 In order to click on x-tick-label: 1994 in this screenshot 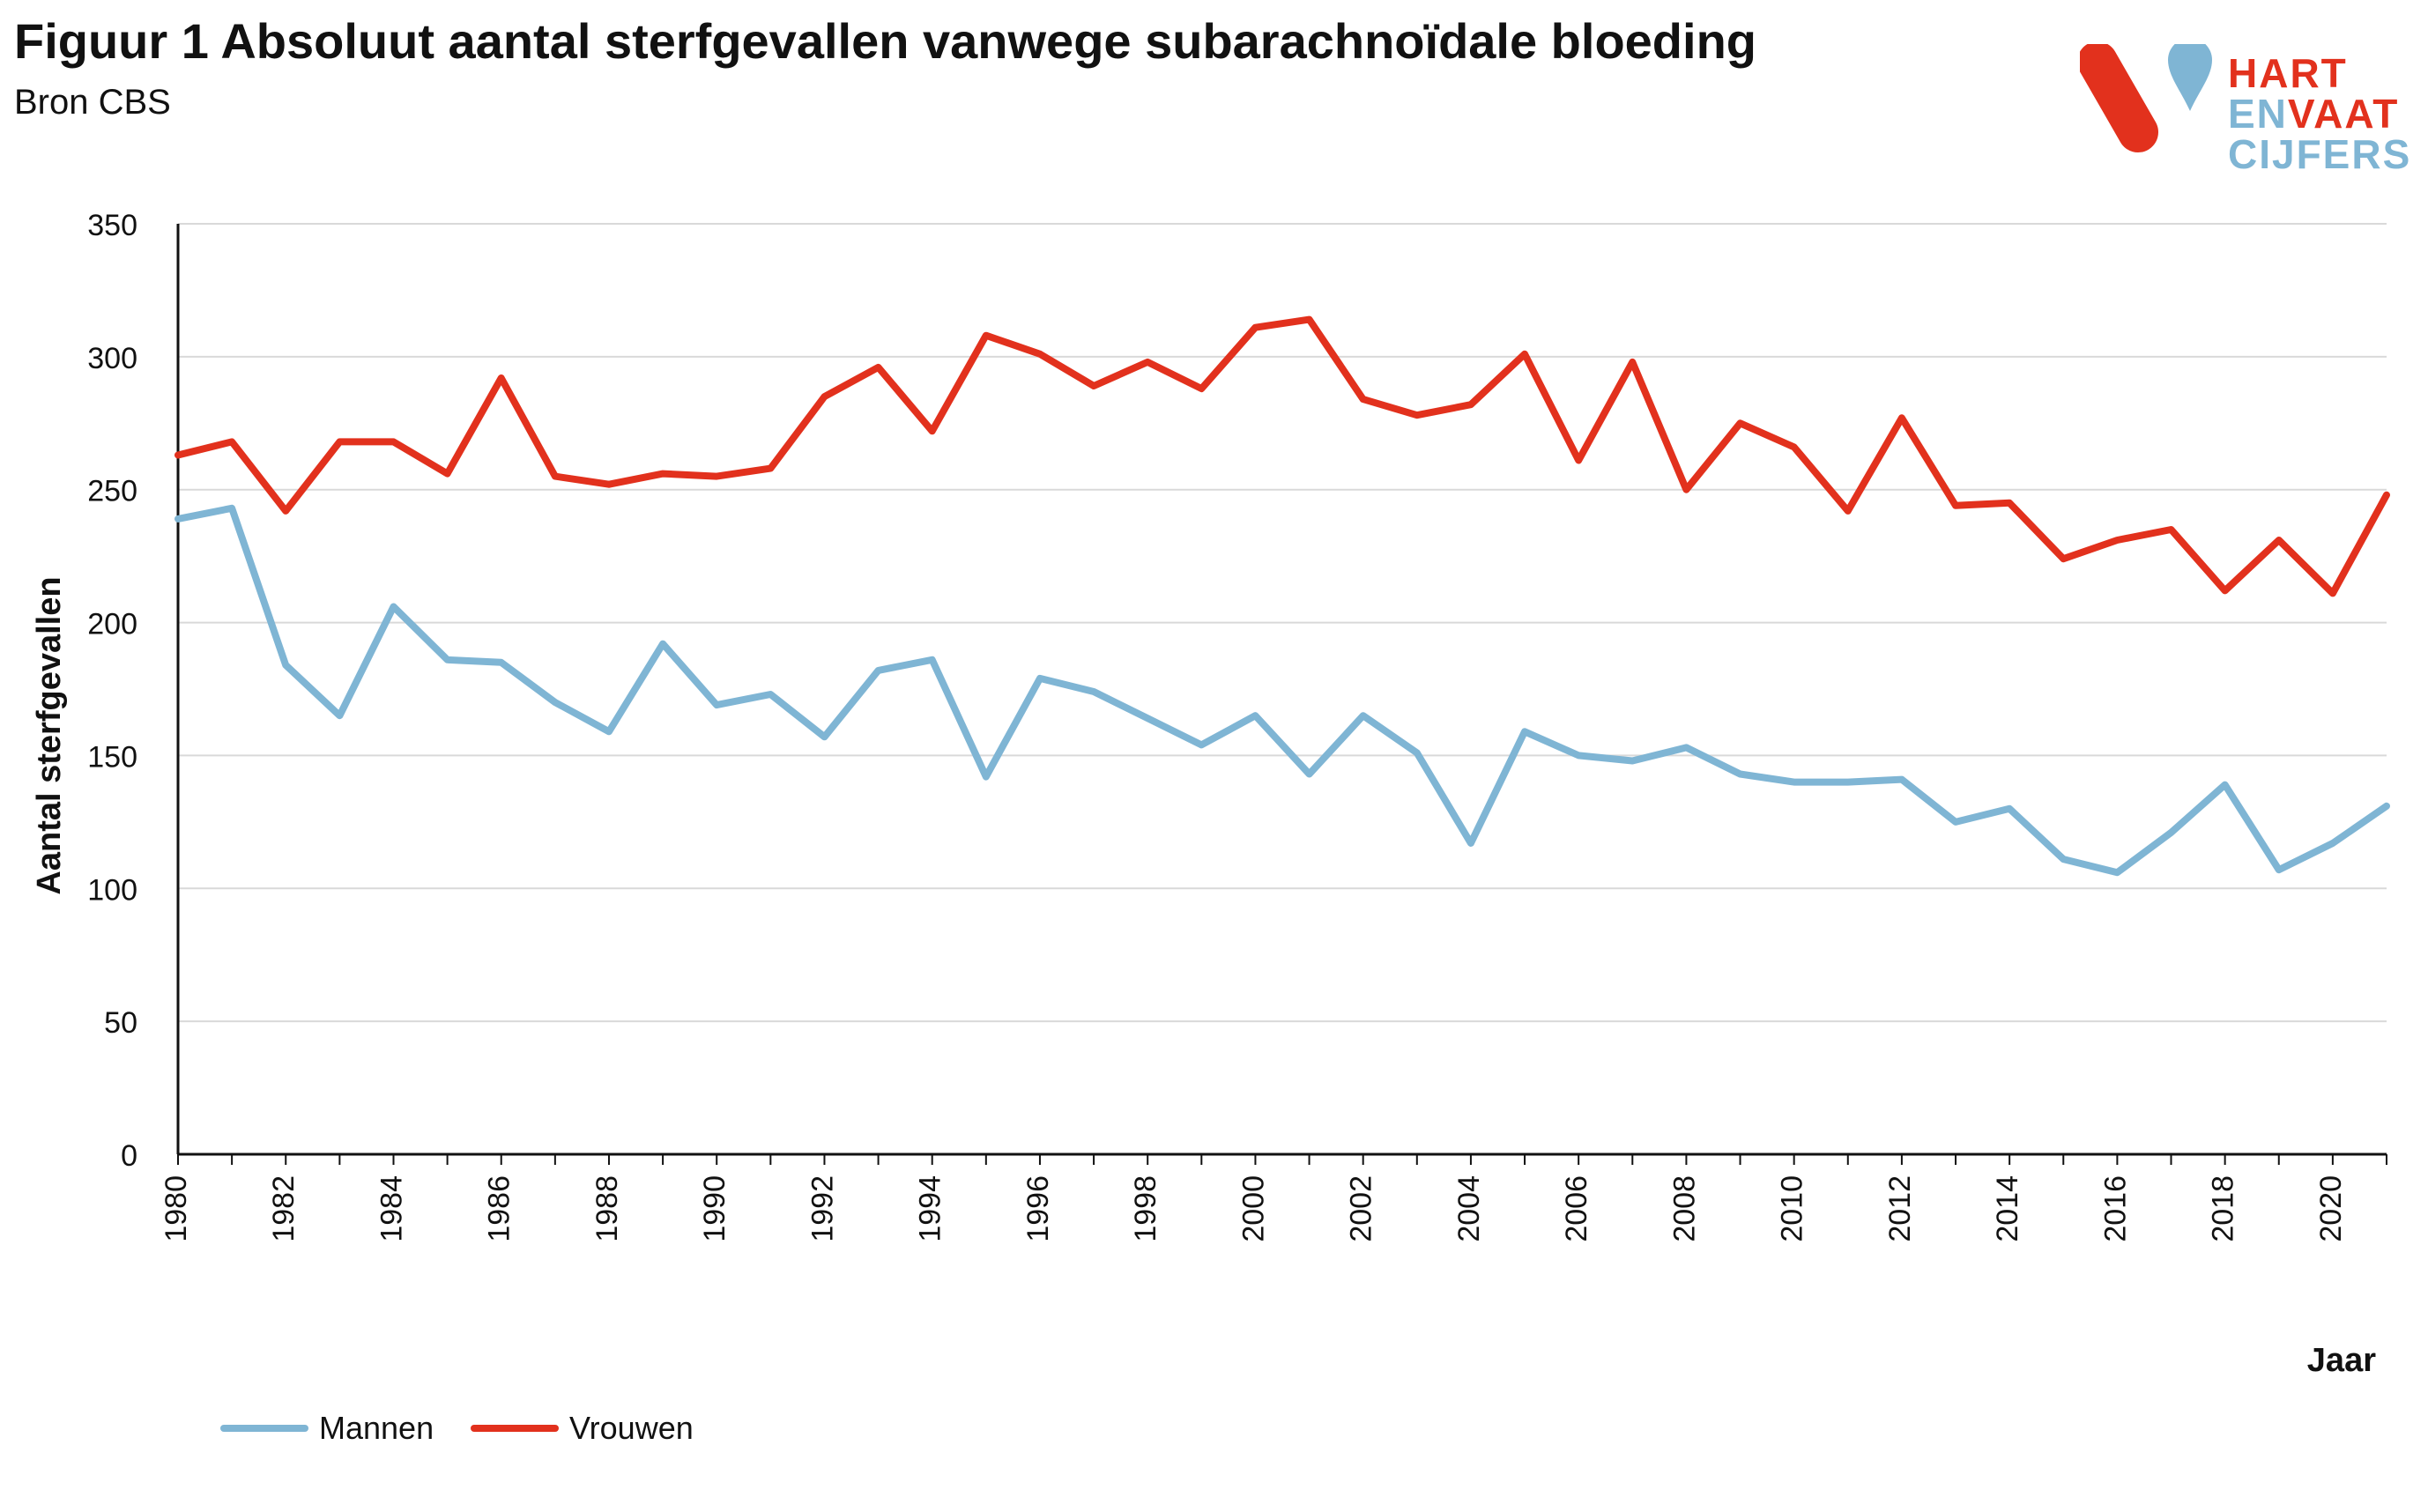, I will do `click(930, 1208)`.